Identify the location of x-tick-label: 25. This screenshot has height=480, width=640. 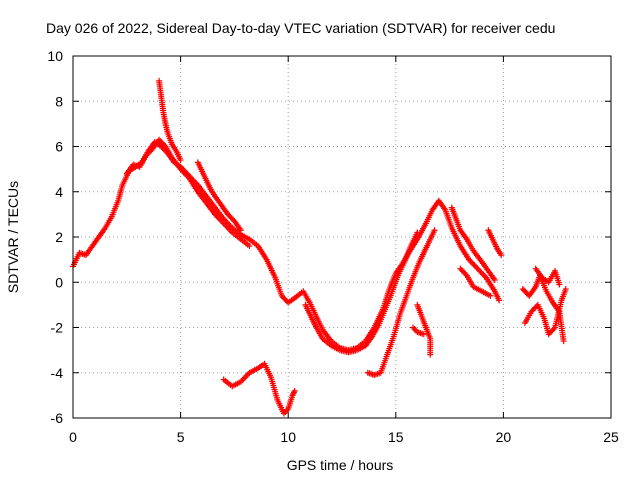
(611, 437).